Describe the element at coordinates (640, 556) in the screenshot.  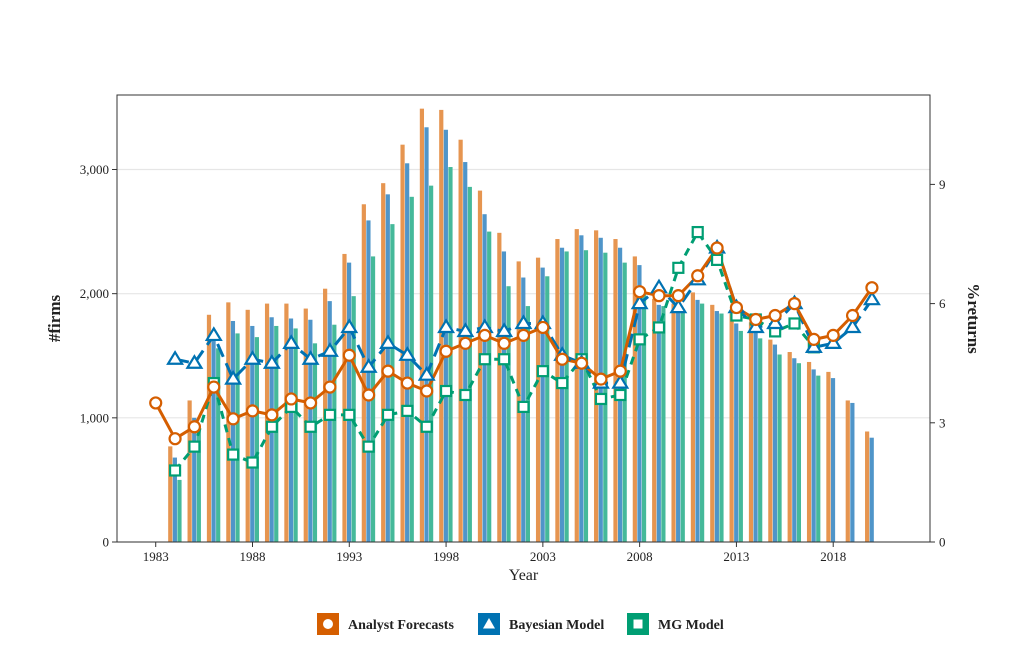
I see `x-tick-label: 2008` at that location.